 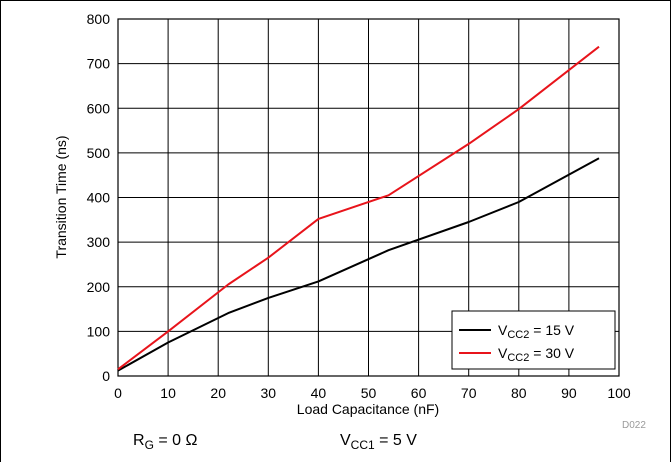 I want to click on x-tick-label: 80, so click(x=519, y=393).